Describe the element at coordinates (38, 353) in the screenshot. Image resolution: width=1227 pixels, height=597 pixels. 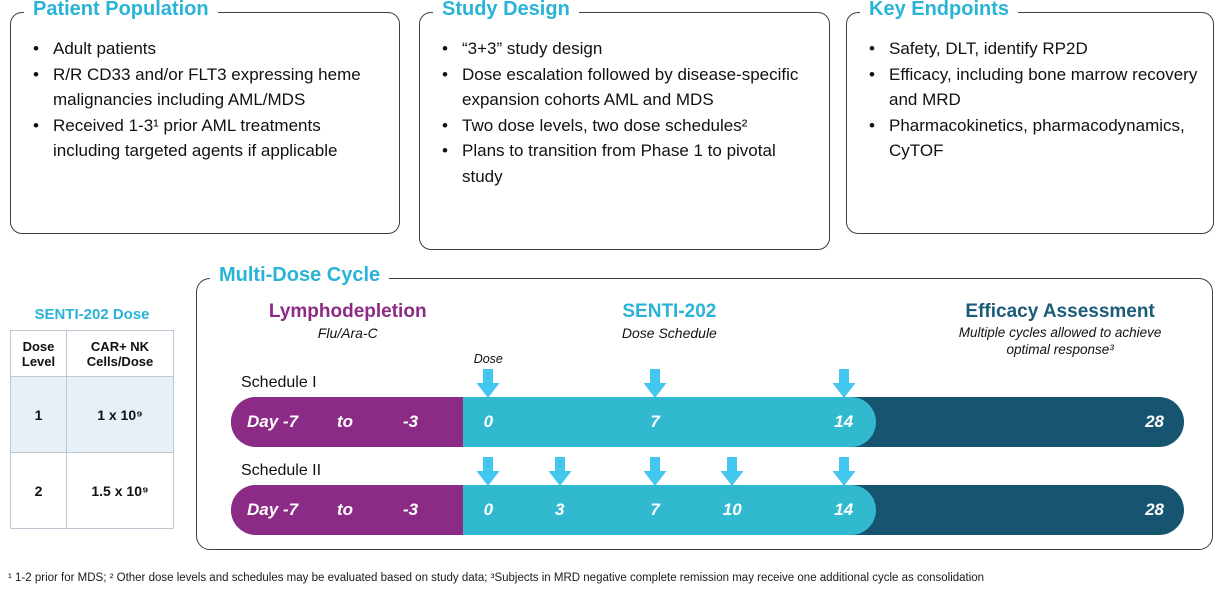
I see `column-header-dose-level: Dose Level` at that location.